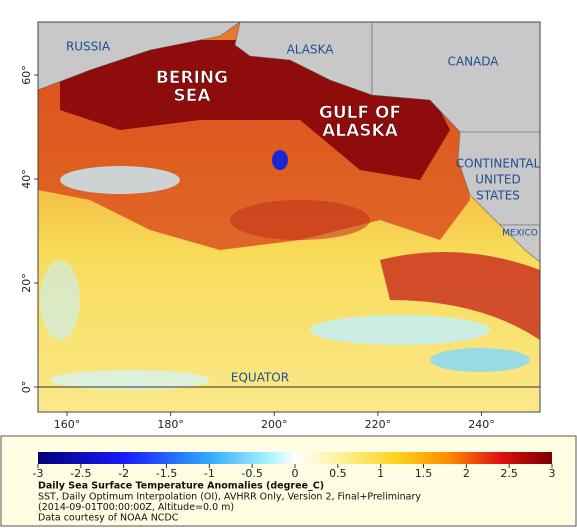 The width and height of the screenshot is (577, 528). Describe the element at coordinates (498, 196) in the screenshot. I see `map-label: STATES` at that location.